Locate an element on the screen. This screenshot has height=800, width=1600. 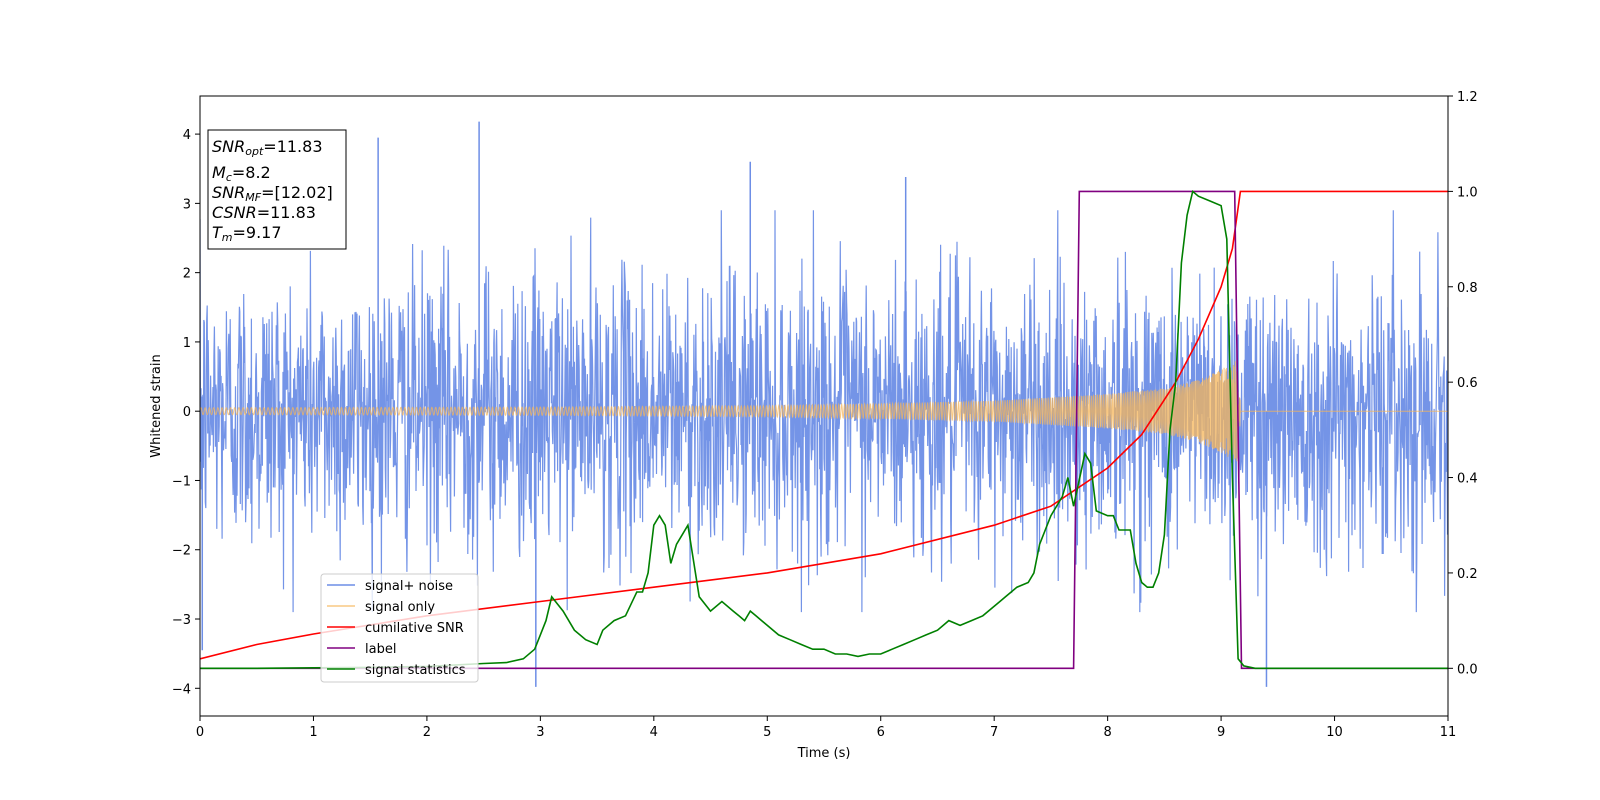
x-tick-label: 8 is located at coordinates (1107, 732).